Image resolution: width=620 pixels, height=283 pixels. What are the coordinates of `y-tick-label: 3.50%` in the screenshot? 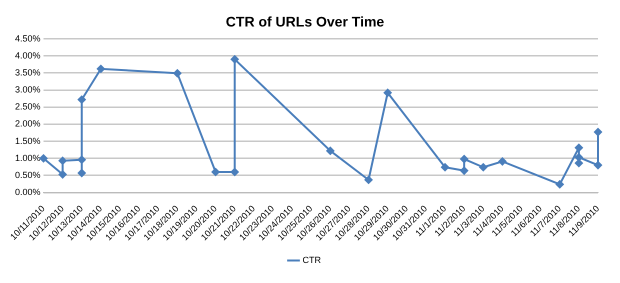 It's located at (27, 72).